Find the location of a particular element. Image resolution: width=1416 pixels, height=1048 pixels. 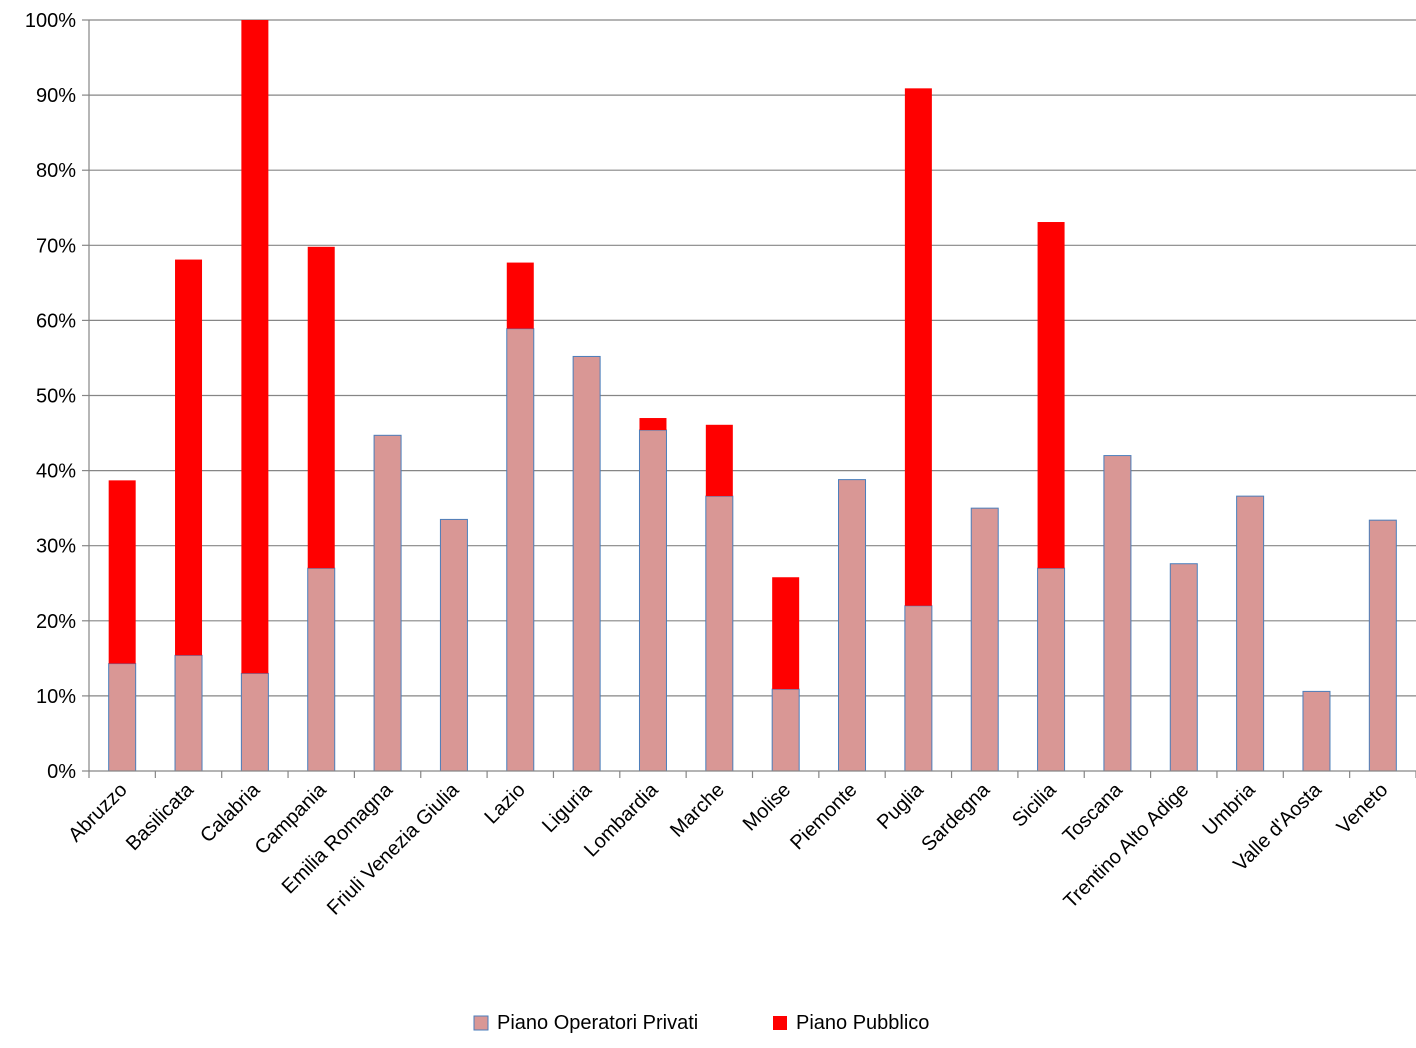

y-tick-labels: 0% 10% 20% 30% 40% 50% 60% 70% 80% 90% 100% is located at coordinates (50, 396).